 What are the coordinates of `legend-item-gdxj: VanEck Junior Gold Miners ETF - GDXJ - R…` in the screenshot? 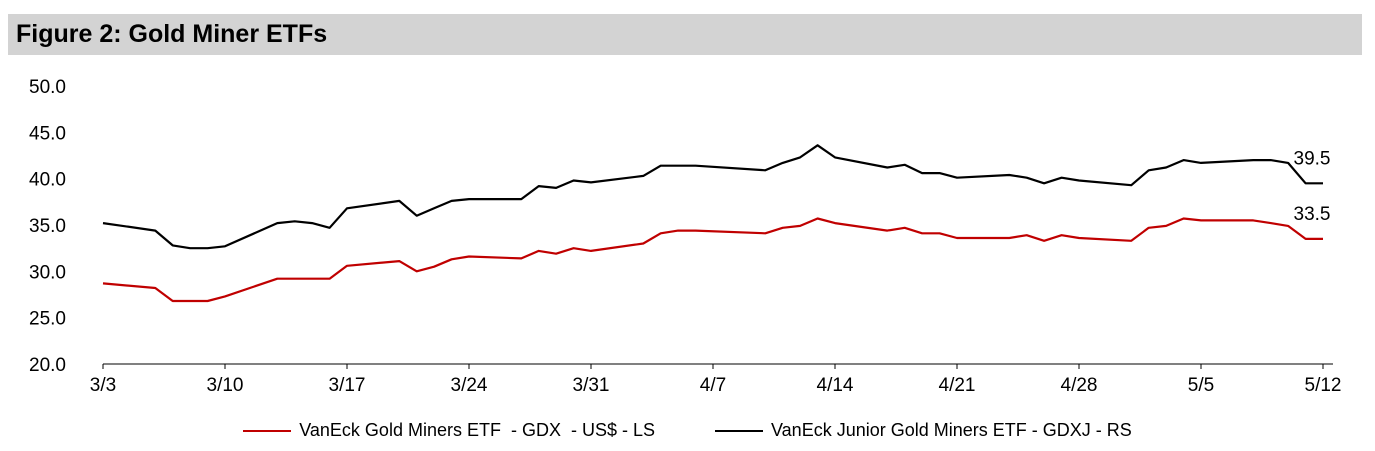 It's located at (923, 430).